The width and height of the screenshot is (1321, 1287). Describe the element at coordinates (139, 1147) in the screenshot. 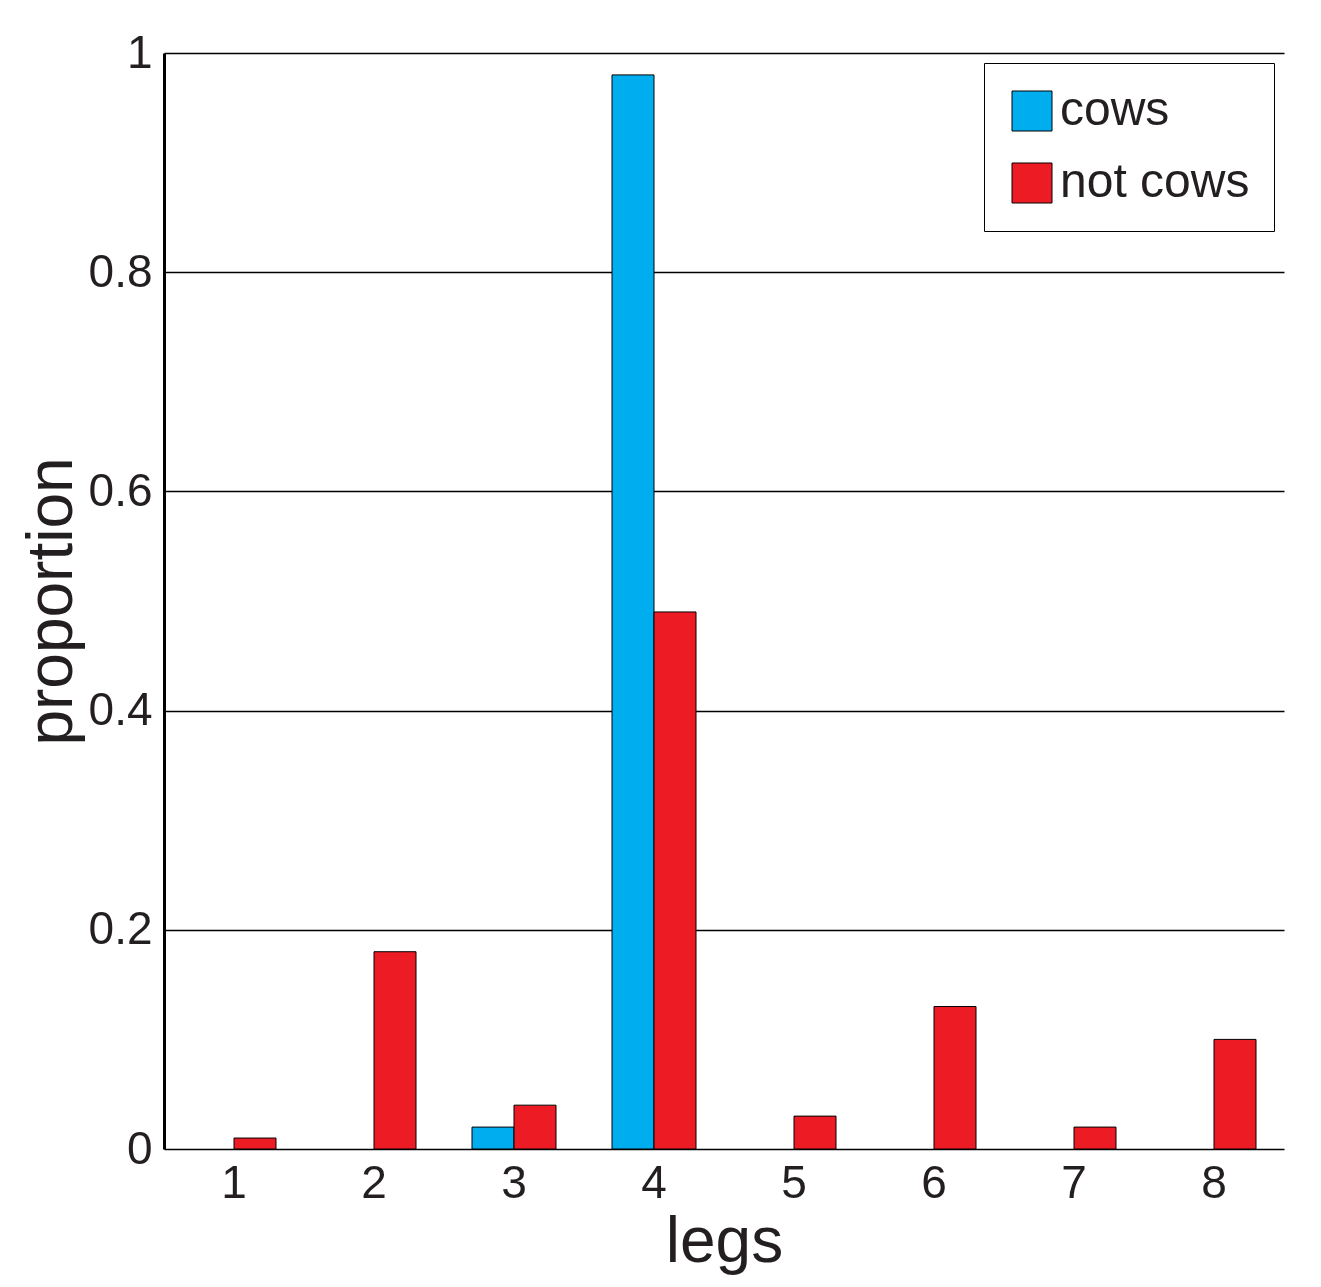

I see `y-tick-label: 0` at that location.